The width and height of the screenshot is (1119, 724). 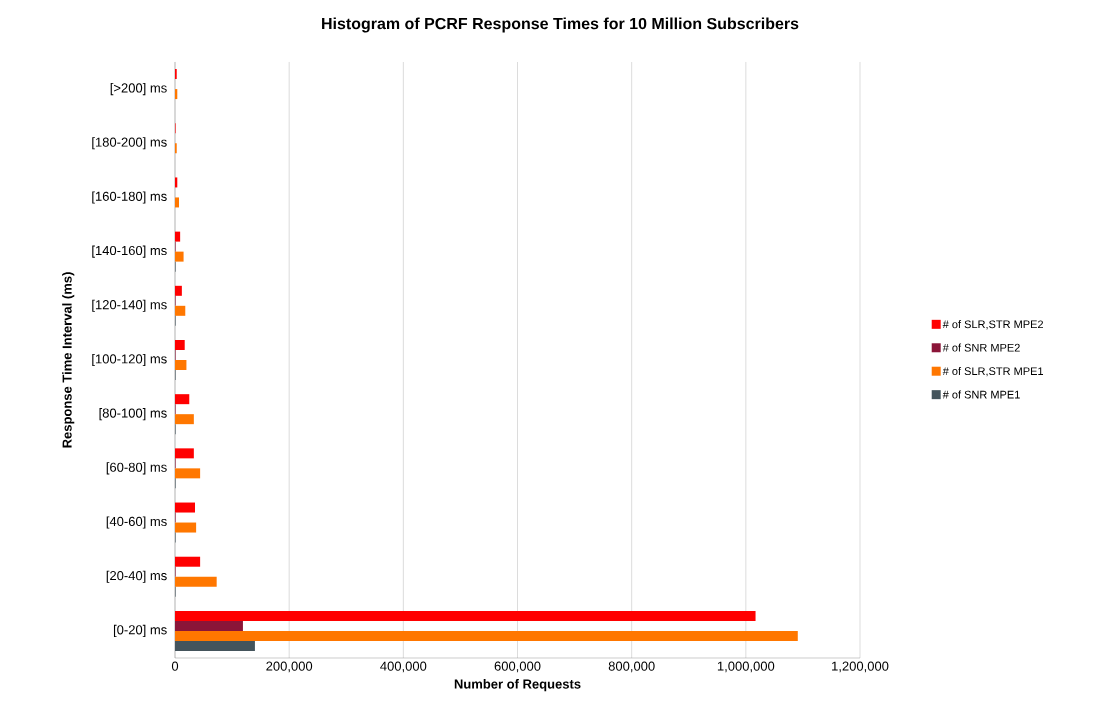 I want to click on legend-label: # of SNR MPE1, so click(x=981, y=394).